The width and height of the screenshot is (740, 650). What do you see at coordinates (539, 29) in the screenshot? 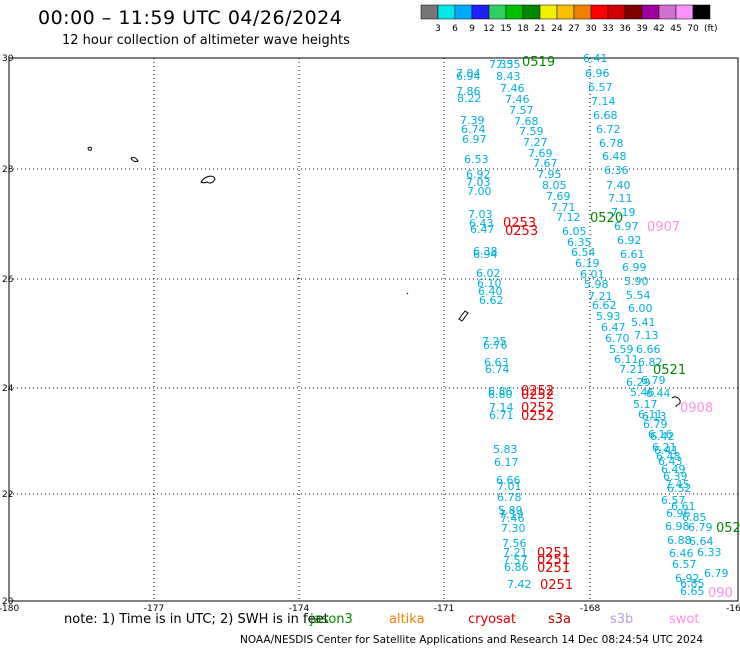
I see `scale-tick-label: 21` at bounding box center [539, 29].